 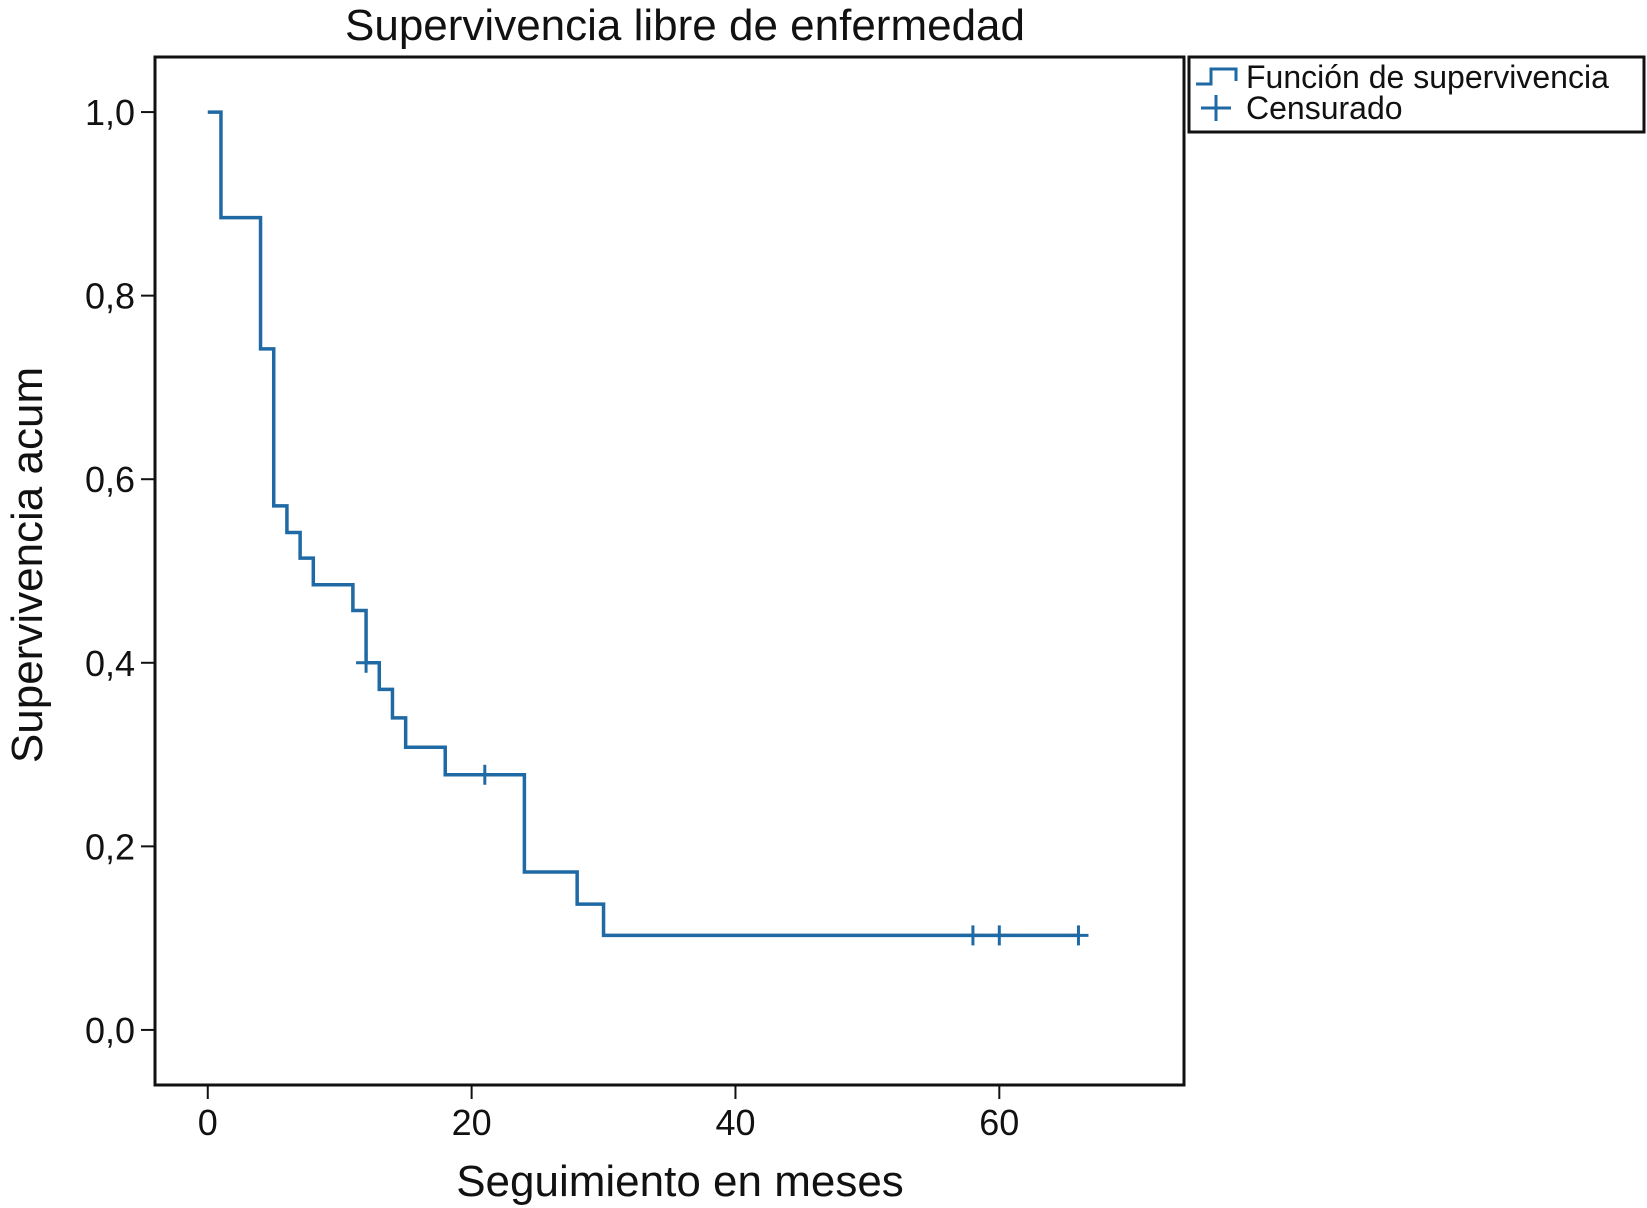 What do you see at coordinates (110, 663) in the screenshot?
I see `y-tick-label: 0,4` at bounding box center [110, 663].